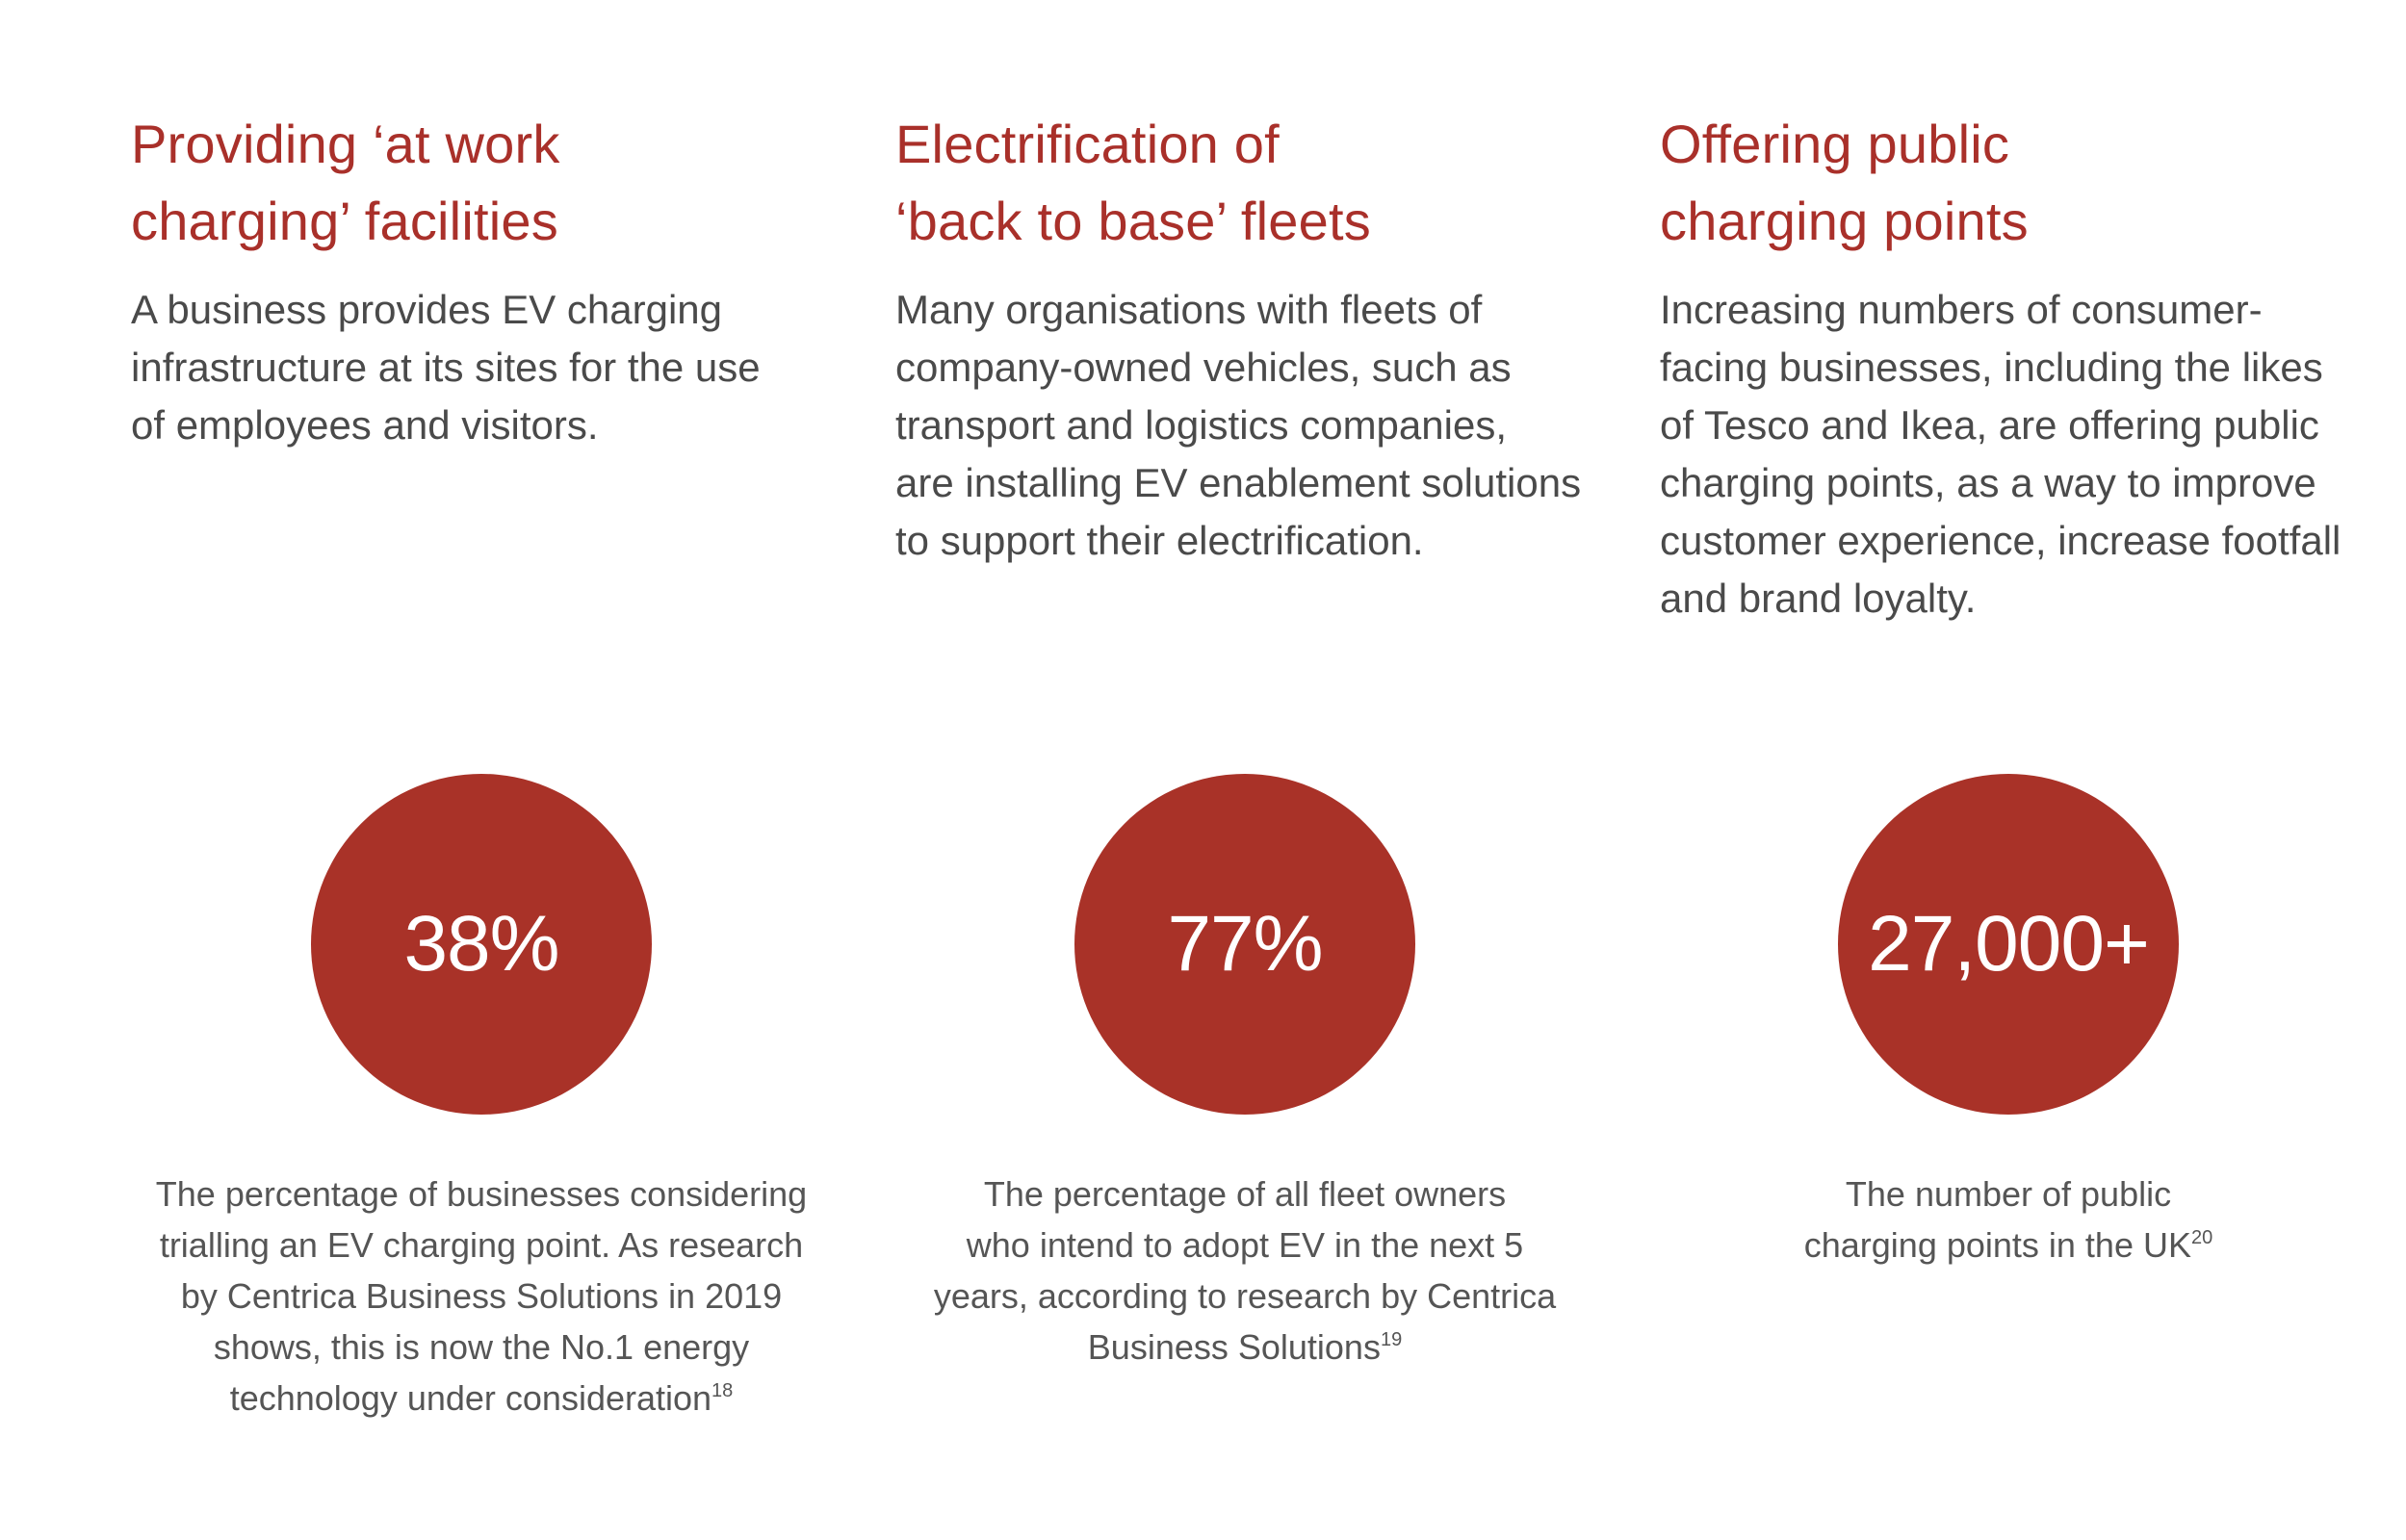  I want to click on footnote-marker: 19, so click(1391, 1339).